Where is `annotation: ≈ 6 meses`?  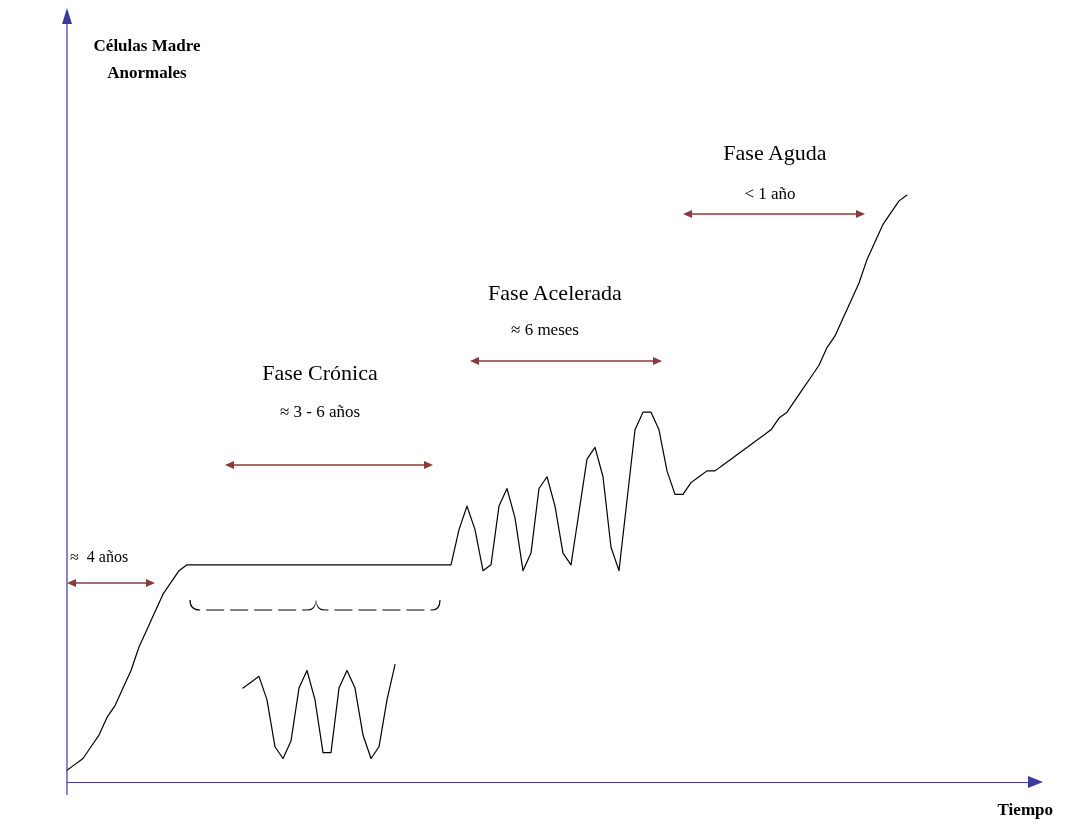
annotation: ≈ 6 meses is located at coordinates (545, 330).